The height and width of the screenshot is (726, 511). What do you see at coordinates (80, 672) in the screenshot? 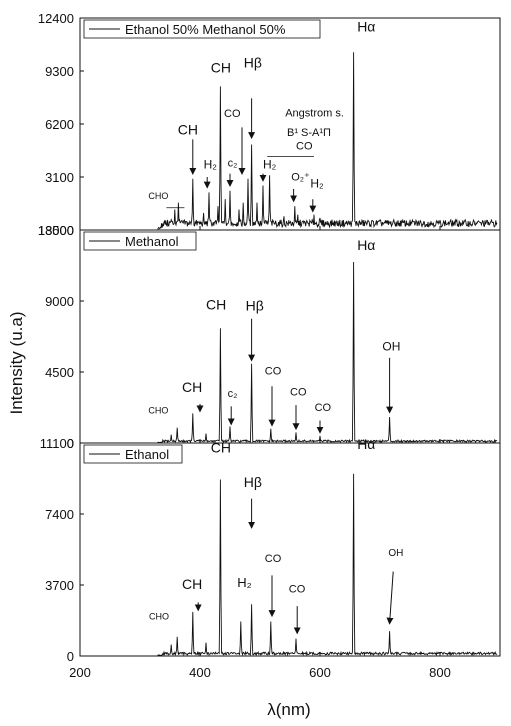
I see `x-tick-label: 200` at bounding box center [80, 672].